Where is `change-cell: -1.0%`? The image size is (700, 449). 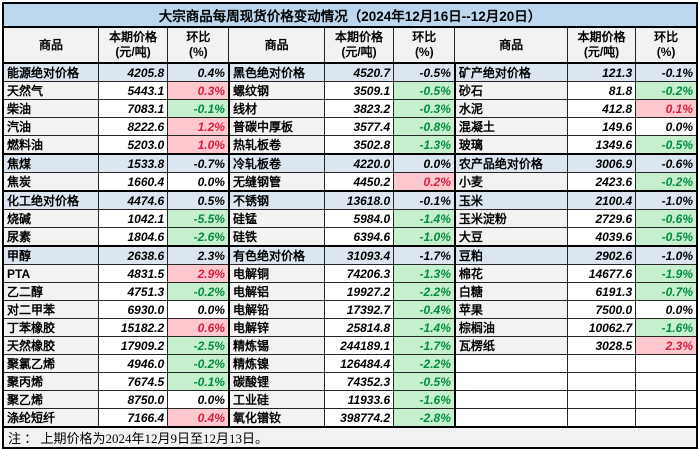 change-cell: -1.0% is located at coordinates (666, 200).